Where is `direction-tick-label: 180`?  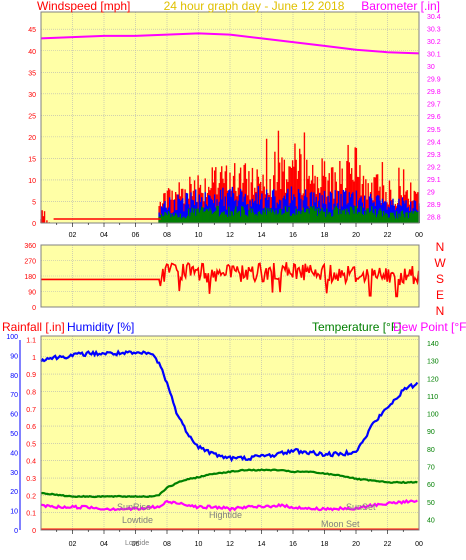
direction-tick-label: 180 is located at coordinates (30, 277).